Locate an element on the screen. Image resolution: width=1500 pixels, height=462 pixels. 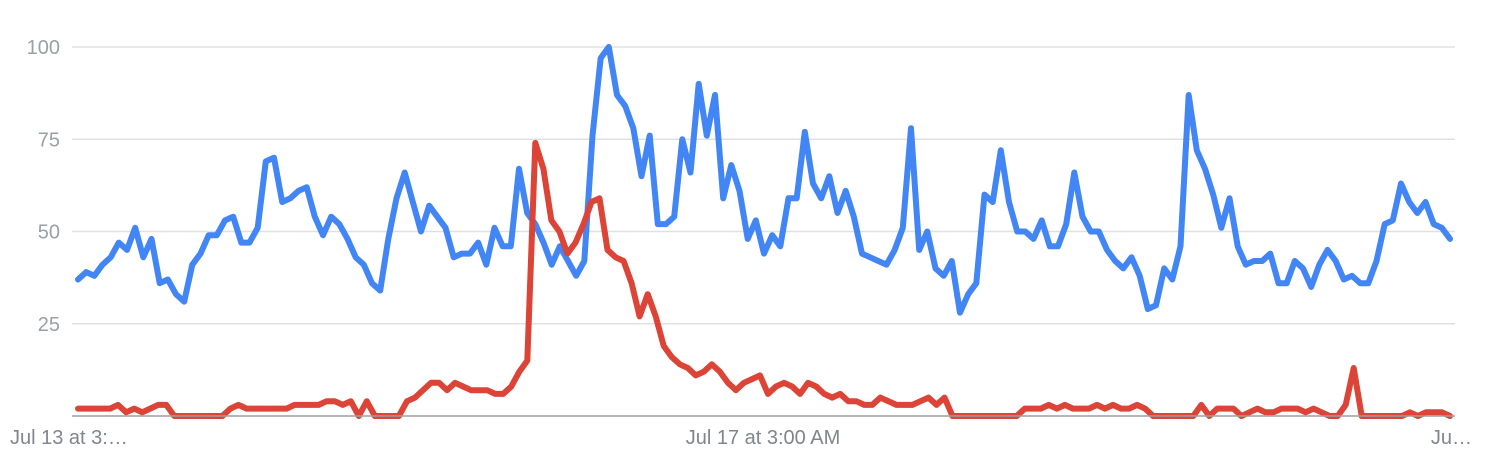
y-tick-label: 75 is located at coordinates (49, 140).